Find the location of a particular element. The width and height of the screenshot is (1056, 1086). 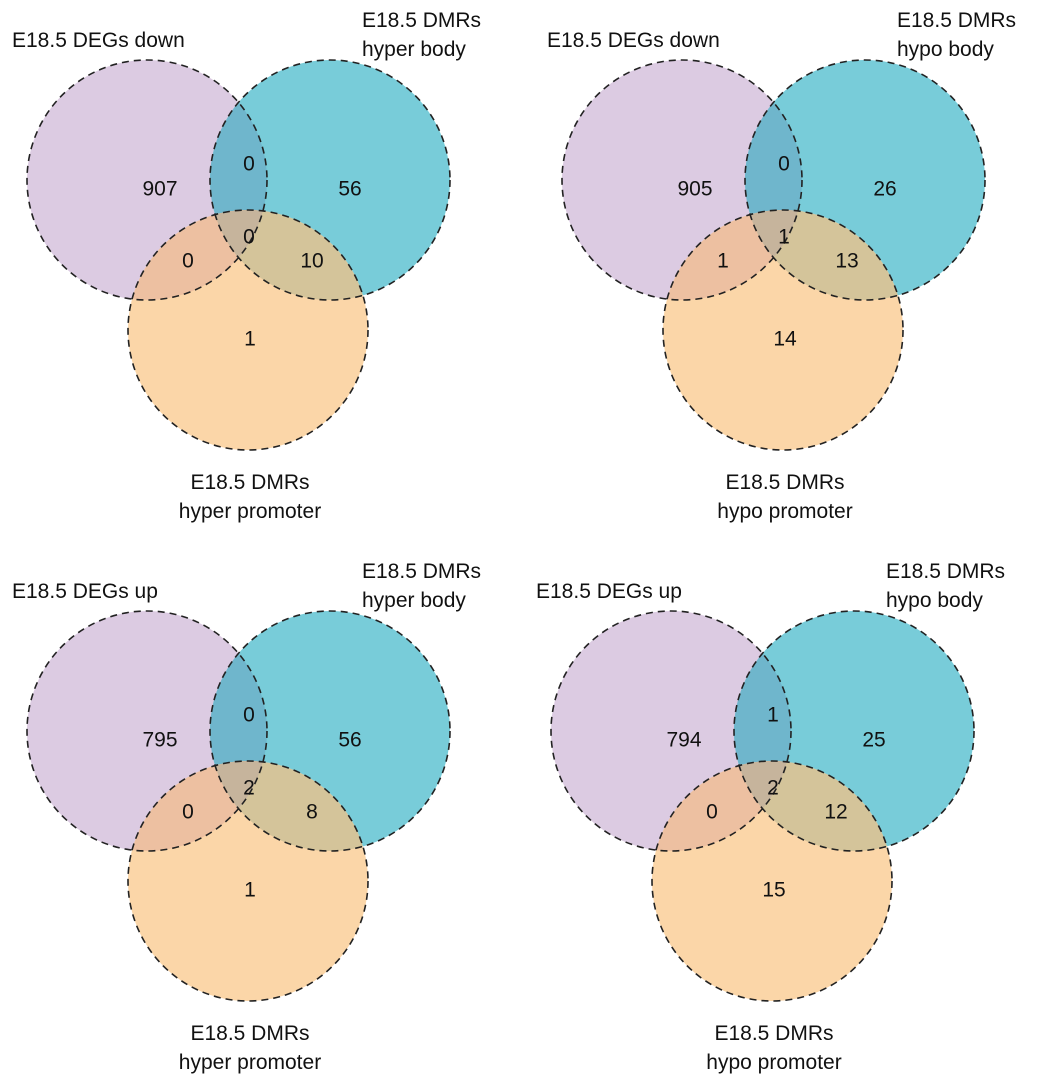

count-b-only: 25 is located at coordinates (873, 740).